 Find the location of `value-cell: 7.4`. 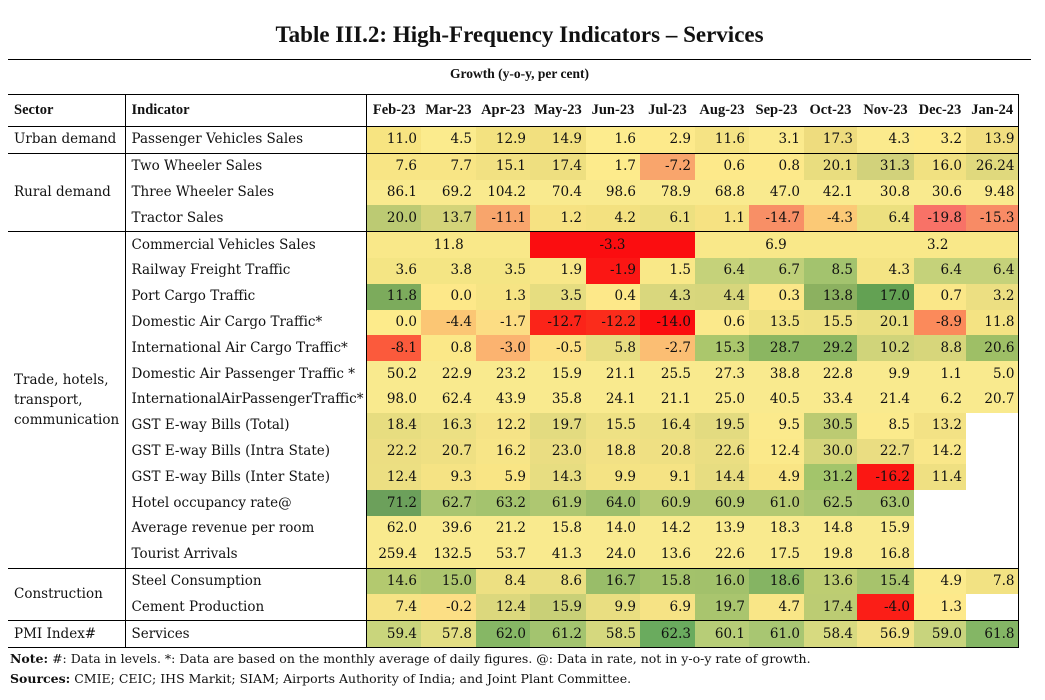

value-cell: 7.4 is located at coordinates (393, 607).